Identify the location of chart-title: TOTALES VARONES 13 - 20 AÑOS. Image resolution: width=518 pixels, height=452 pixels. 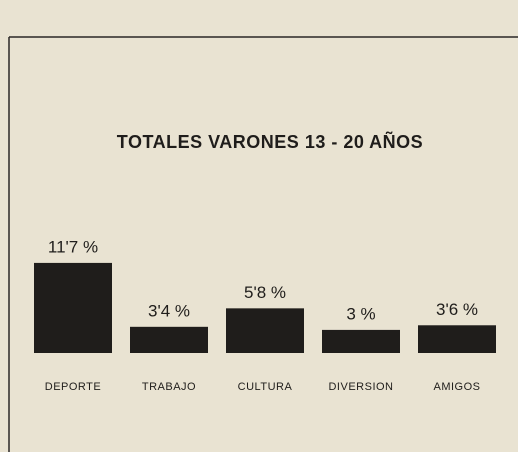
(270, 141).